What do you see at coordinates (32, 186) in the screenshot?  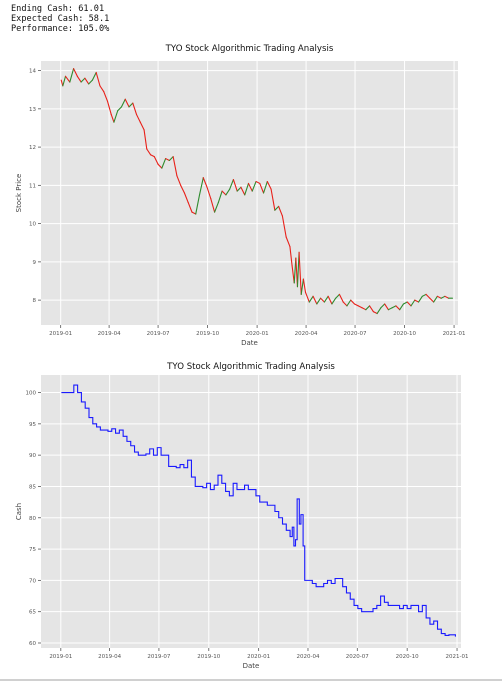 I see `y-tick-label: 11` at bounding box center [32, 186].